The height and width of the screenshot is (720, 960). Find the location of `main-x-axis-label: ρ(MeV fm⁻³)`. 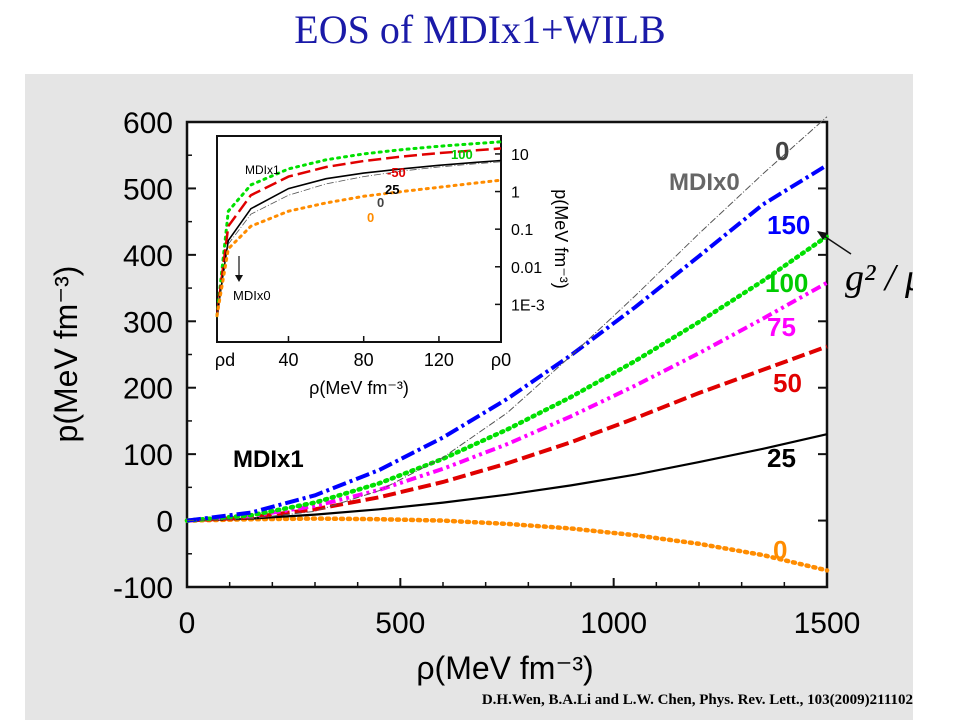

main-x-axis-label: ρ(MeV fm⁻³) is located at coordinates (504, 668).